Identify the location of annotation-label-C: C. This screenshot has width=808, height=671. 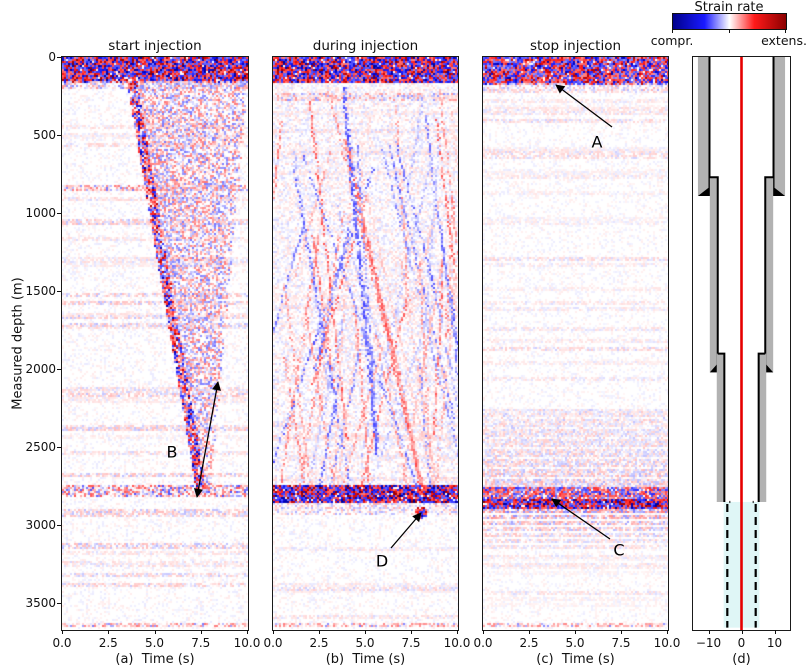
(619, 550).